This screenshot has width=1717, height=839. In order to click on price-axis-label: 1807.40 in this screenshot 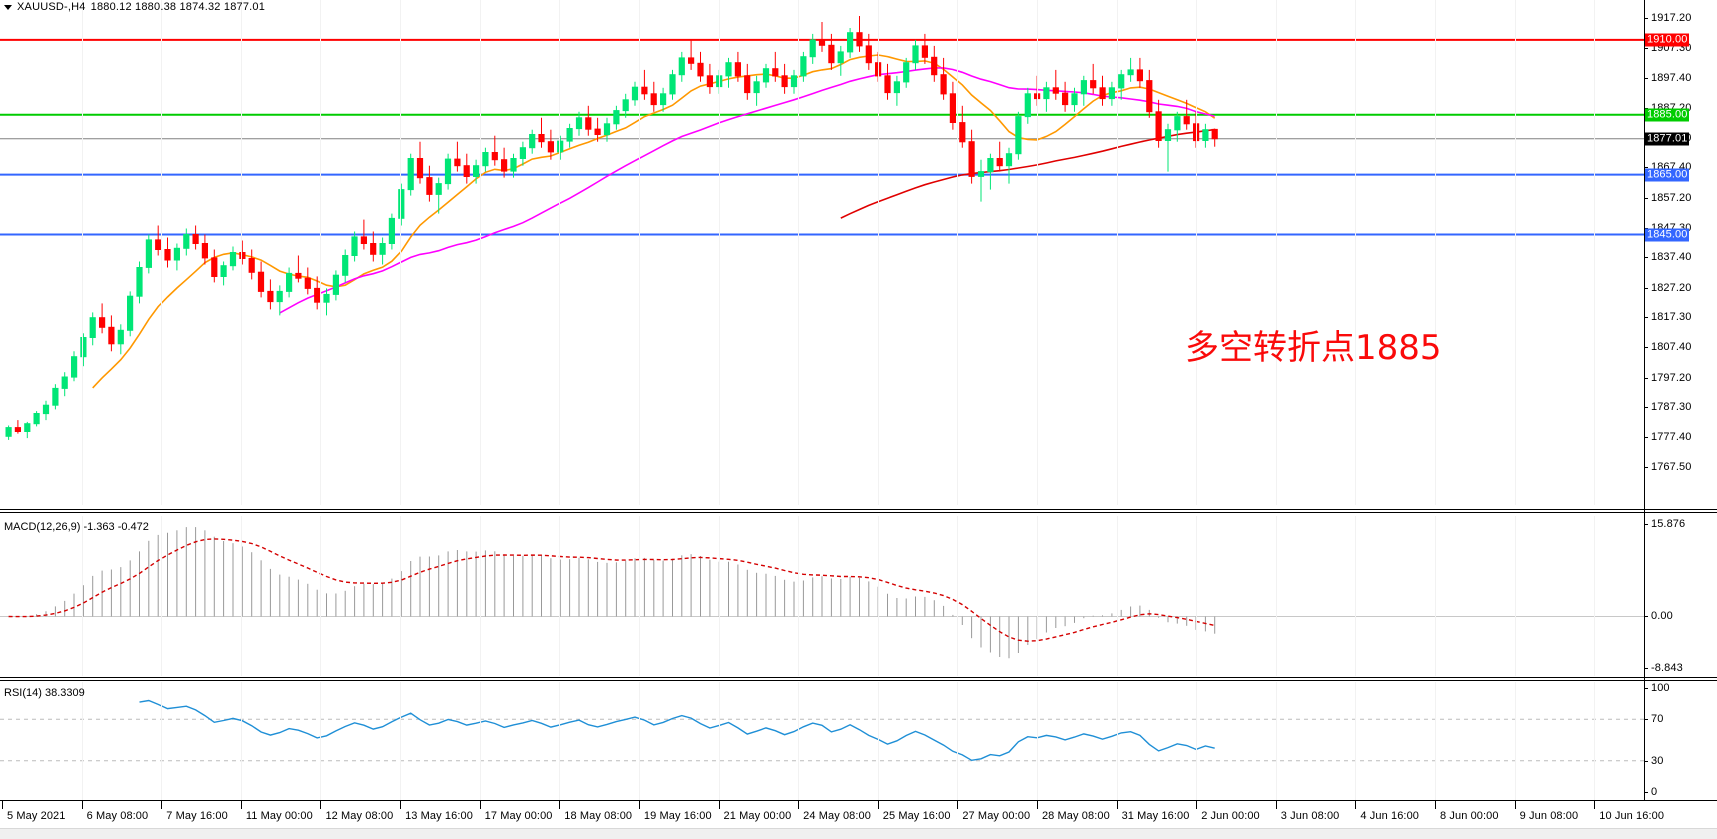, I will do `click(1671, 347)`.